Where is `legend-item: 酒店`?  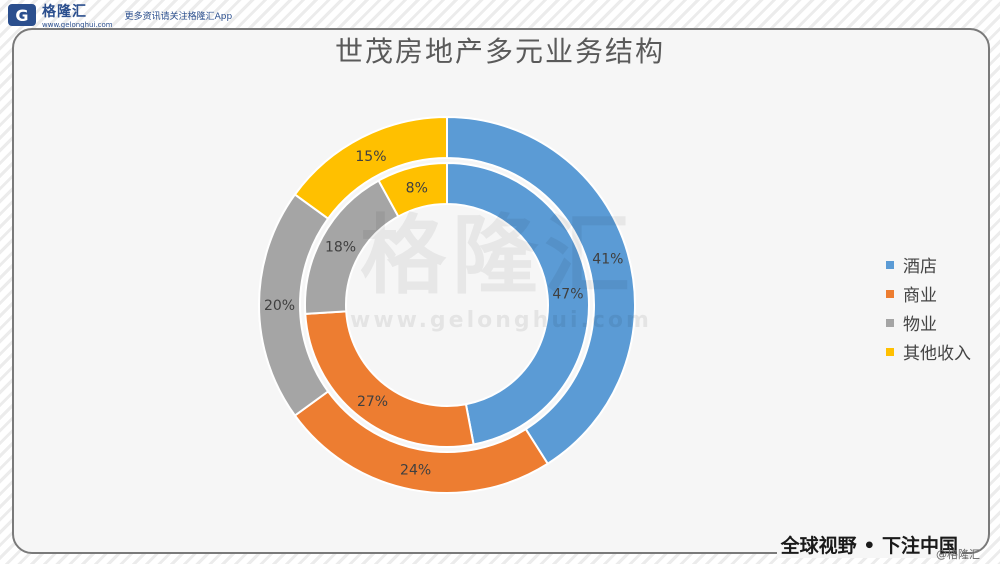 legend-item: 酒店 is located at coordinates (928, 264).